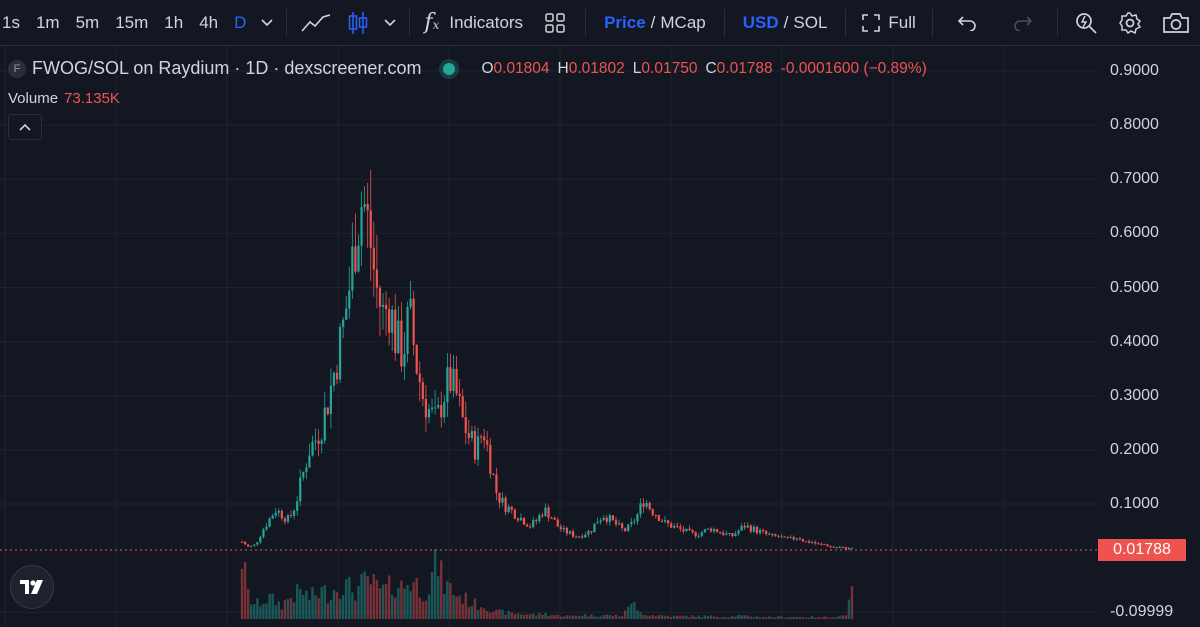  What do you see at coordinates (449, 68) in the screenshot?
I see `status-dot-icon` at bounding box center [449, 68].